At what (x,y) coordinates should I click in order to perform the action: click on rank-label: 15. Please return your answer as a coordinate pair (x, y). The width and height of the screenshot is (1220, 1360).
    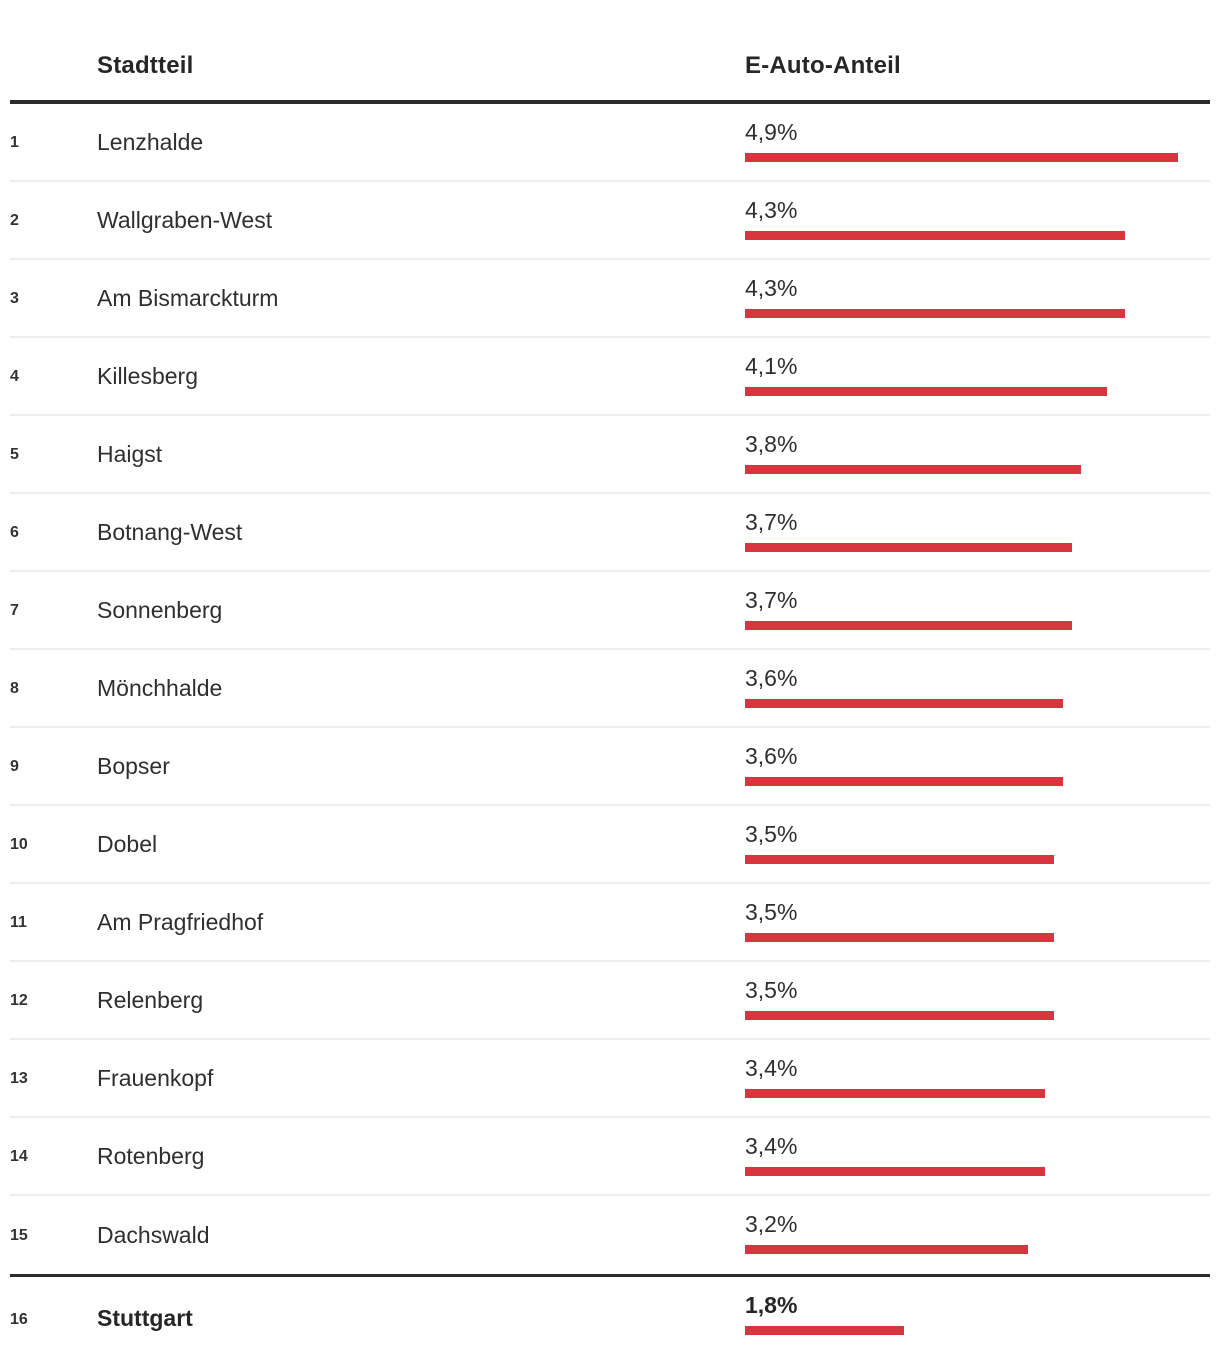
    Looking at the image, I should click on (19, 1235).